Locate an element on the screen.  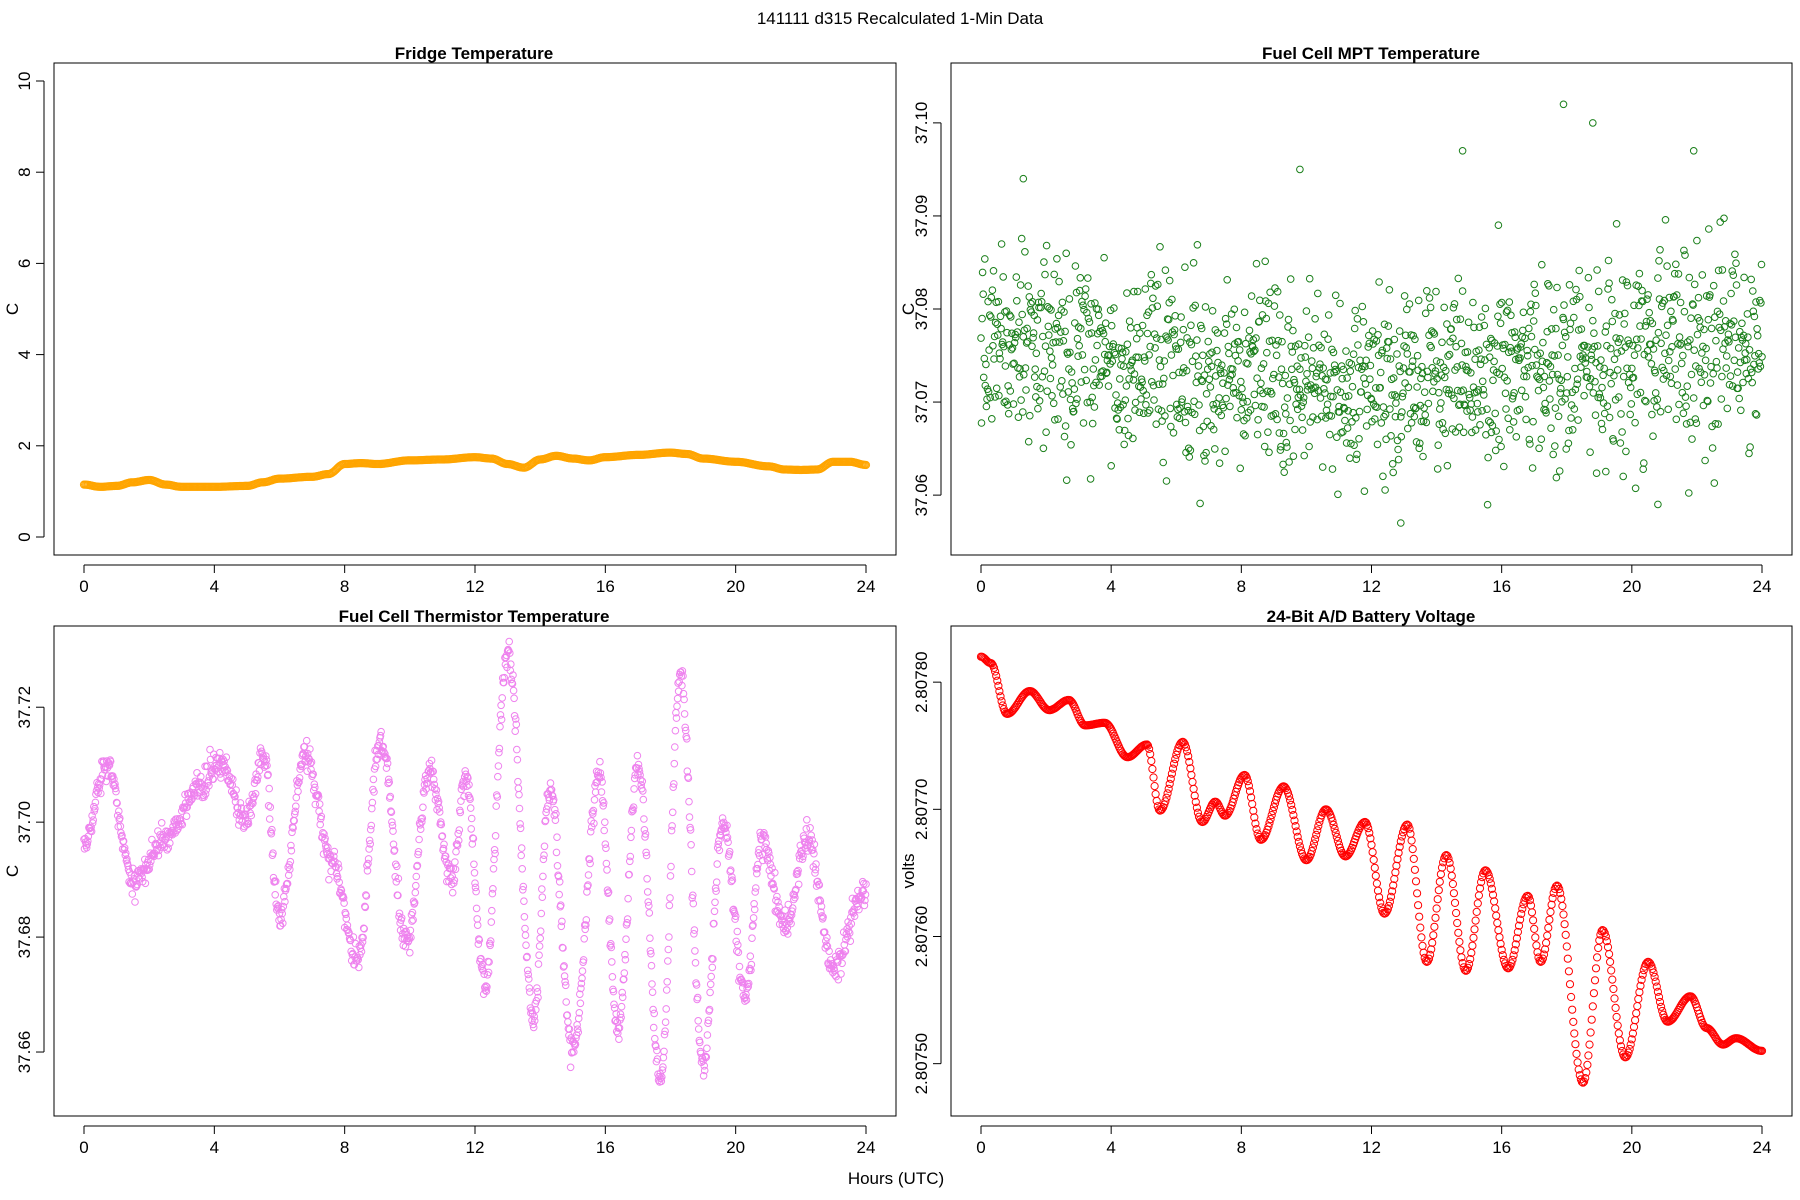
x-tick-label: 20 is located at coordinates (1631, 586).